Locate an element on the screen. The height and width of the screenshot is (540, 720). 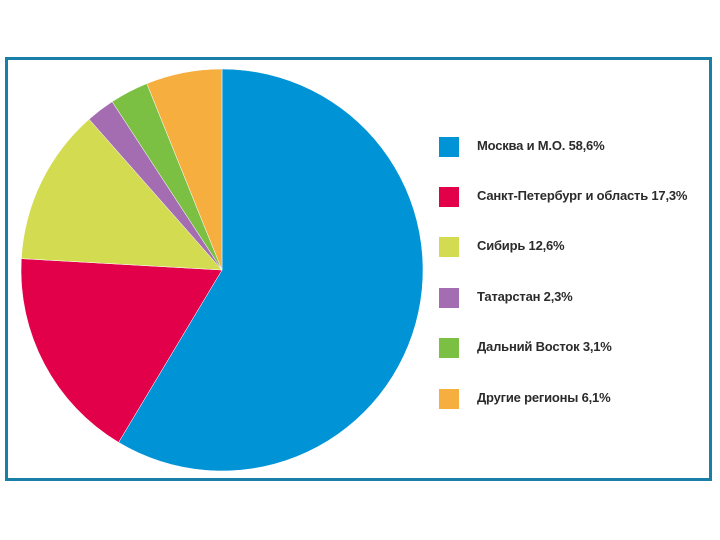
legend-item-moscow: Москва и М.О. 58,6% is located at coordinates (574, 148).